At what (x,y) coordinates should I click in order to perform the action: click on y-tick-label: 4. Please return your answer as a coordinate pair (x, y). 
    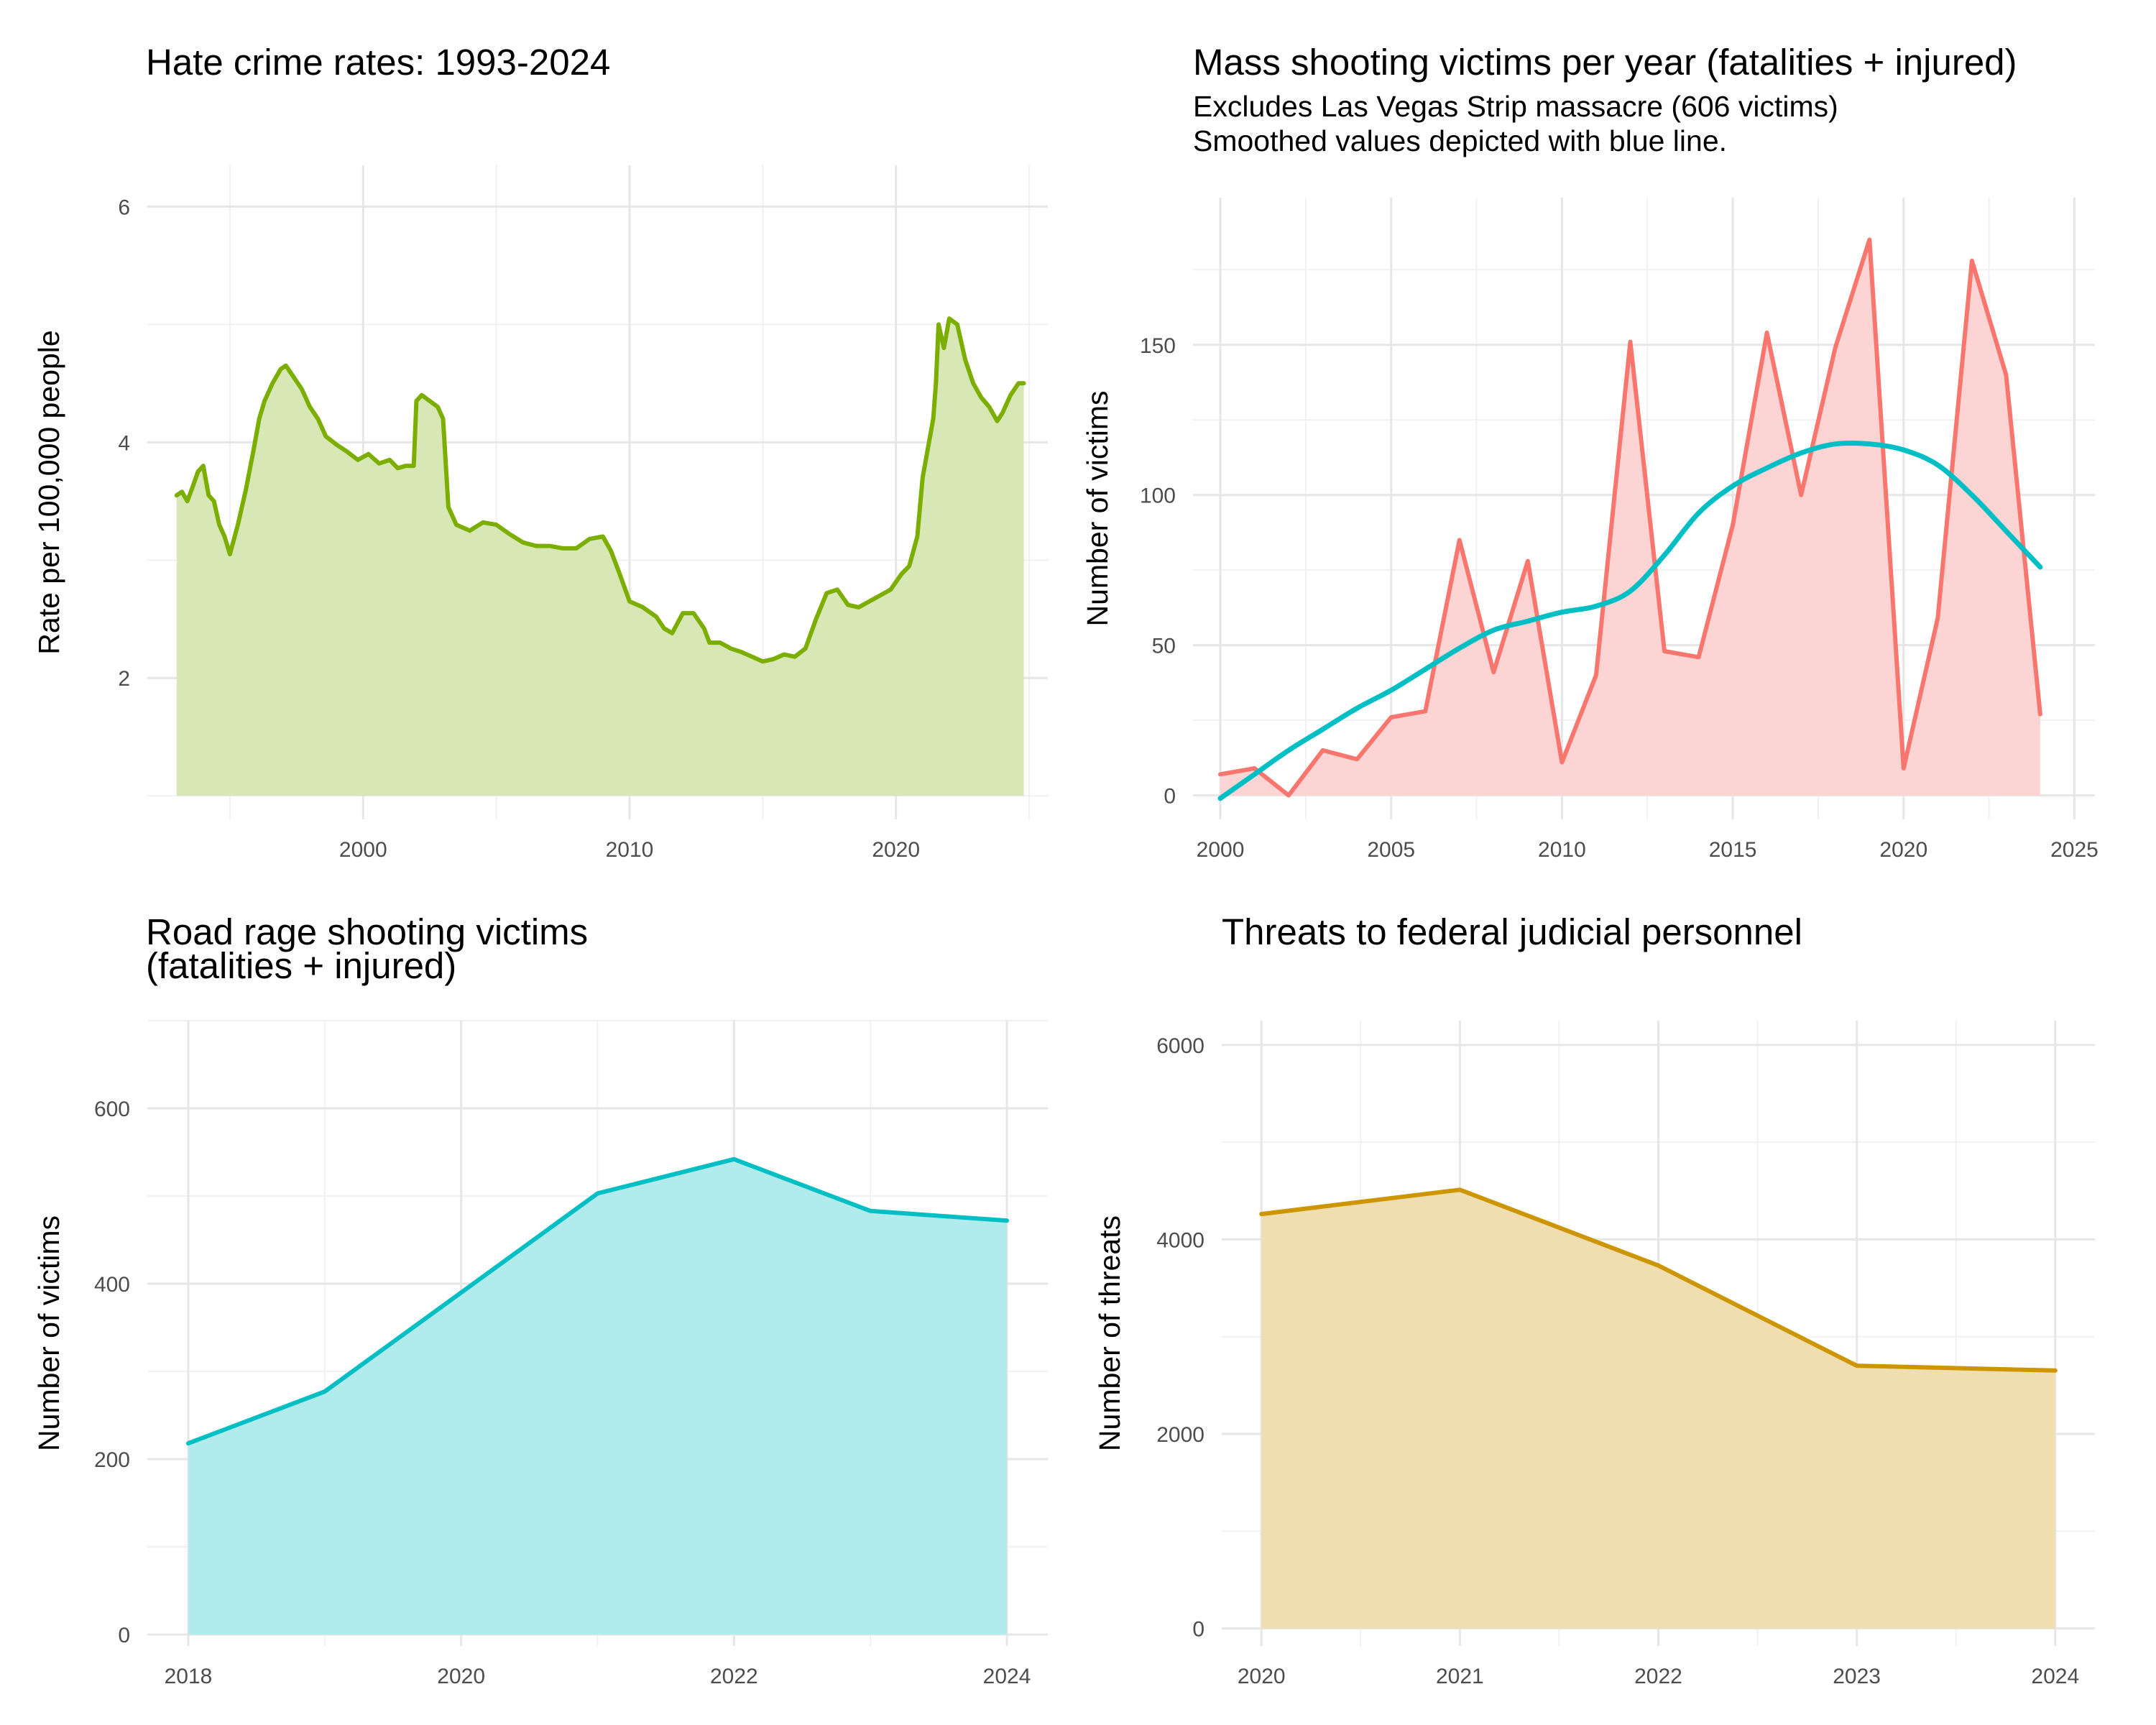
    Looking at the image, I should click on (124, 443).